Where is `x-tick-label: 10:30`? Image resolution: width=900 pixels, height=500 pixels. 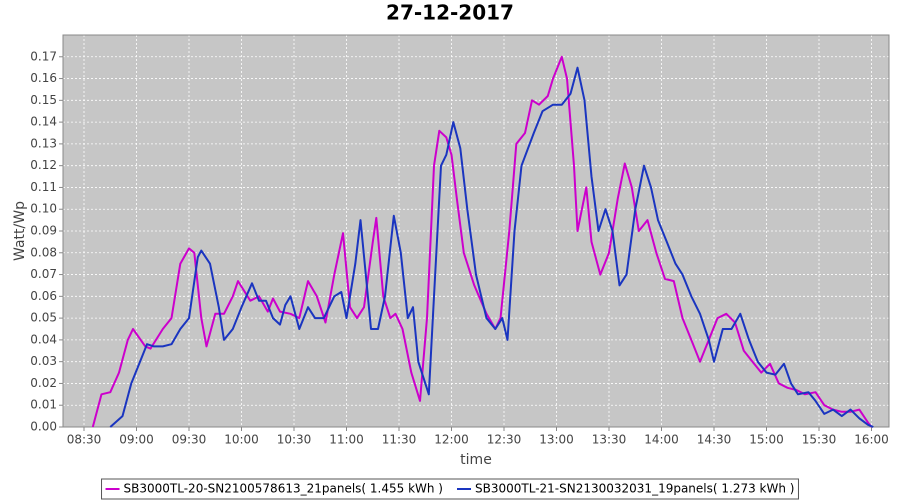
x-tick-label: 10:30 is located at coordinates (294, 440).